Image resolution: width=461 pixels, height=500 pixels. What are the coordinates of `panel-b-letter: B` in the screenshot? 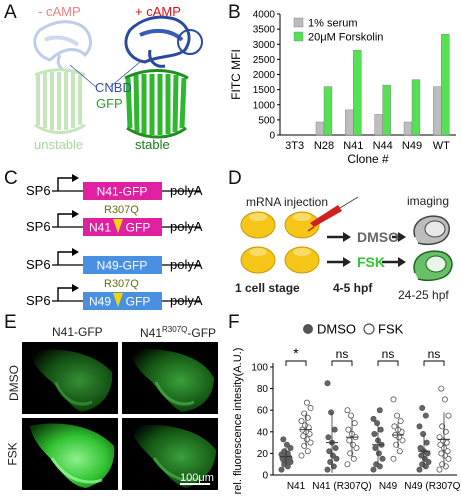 It's located at (234, 12).